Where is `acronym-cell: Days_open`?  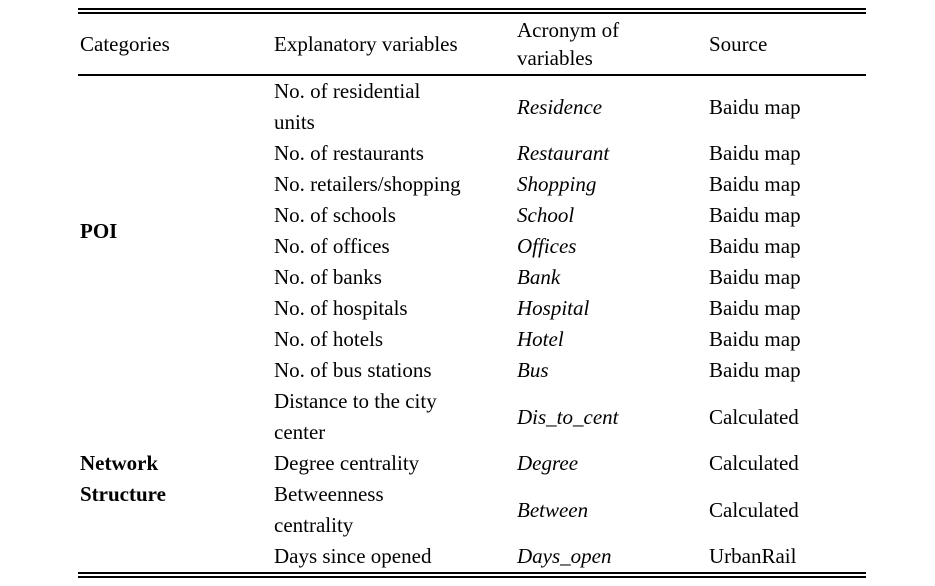 acronym-cell: Days_open is located at coordinates (564, 556).